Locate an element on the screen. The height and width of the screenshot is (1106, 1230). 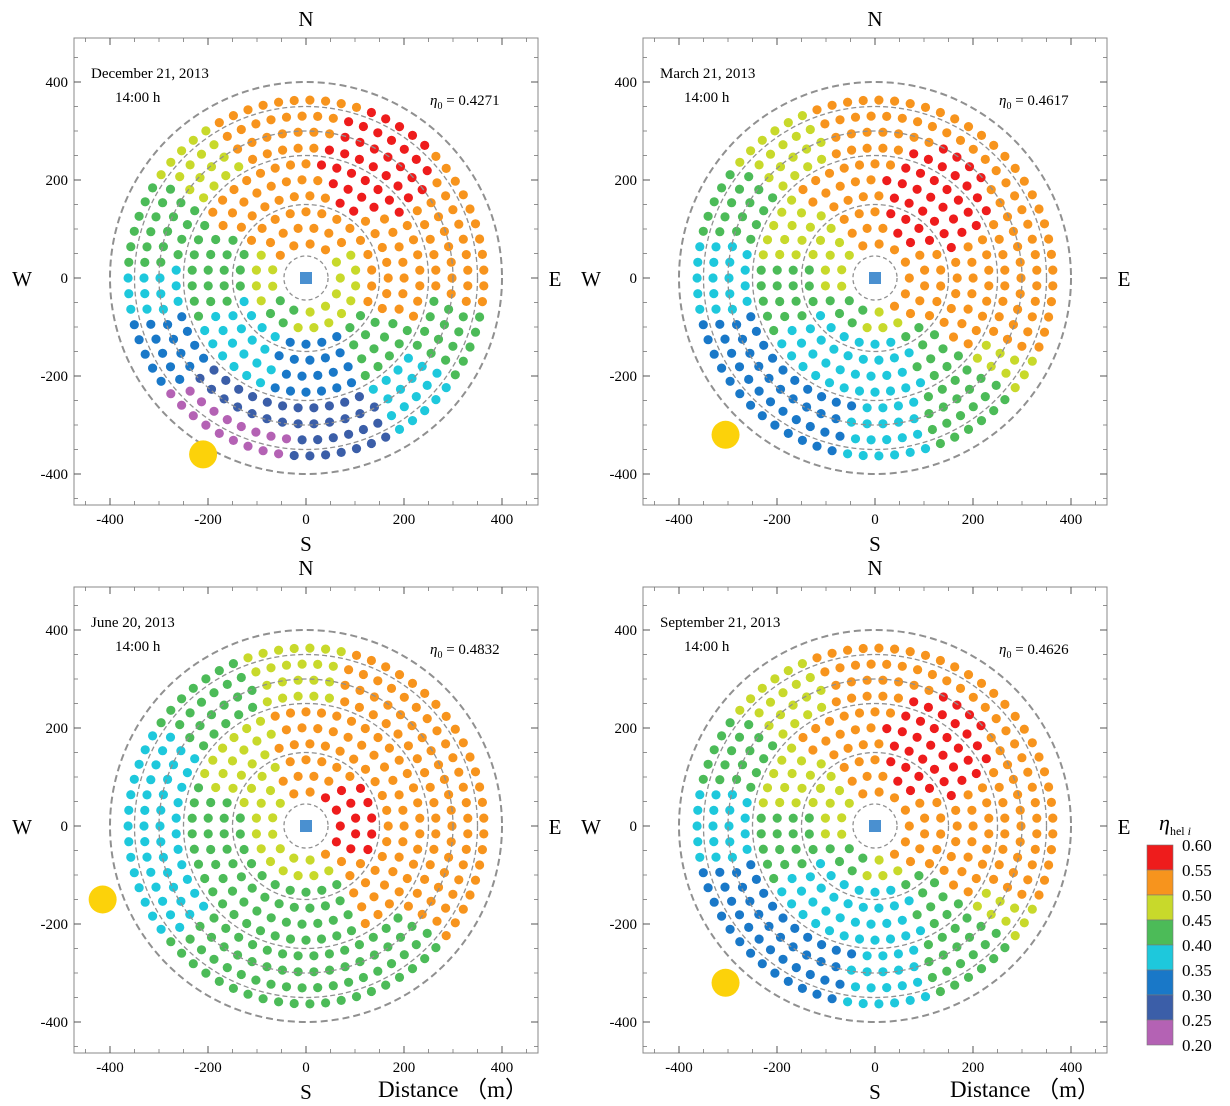
zone-circle is located at coordinates (306, 278).